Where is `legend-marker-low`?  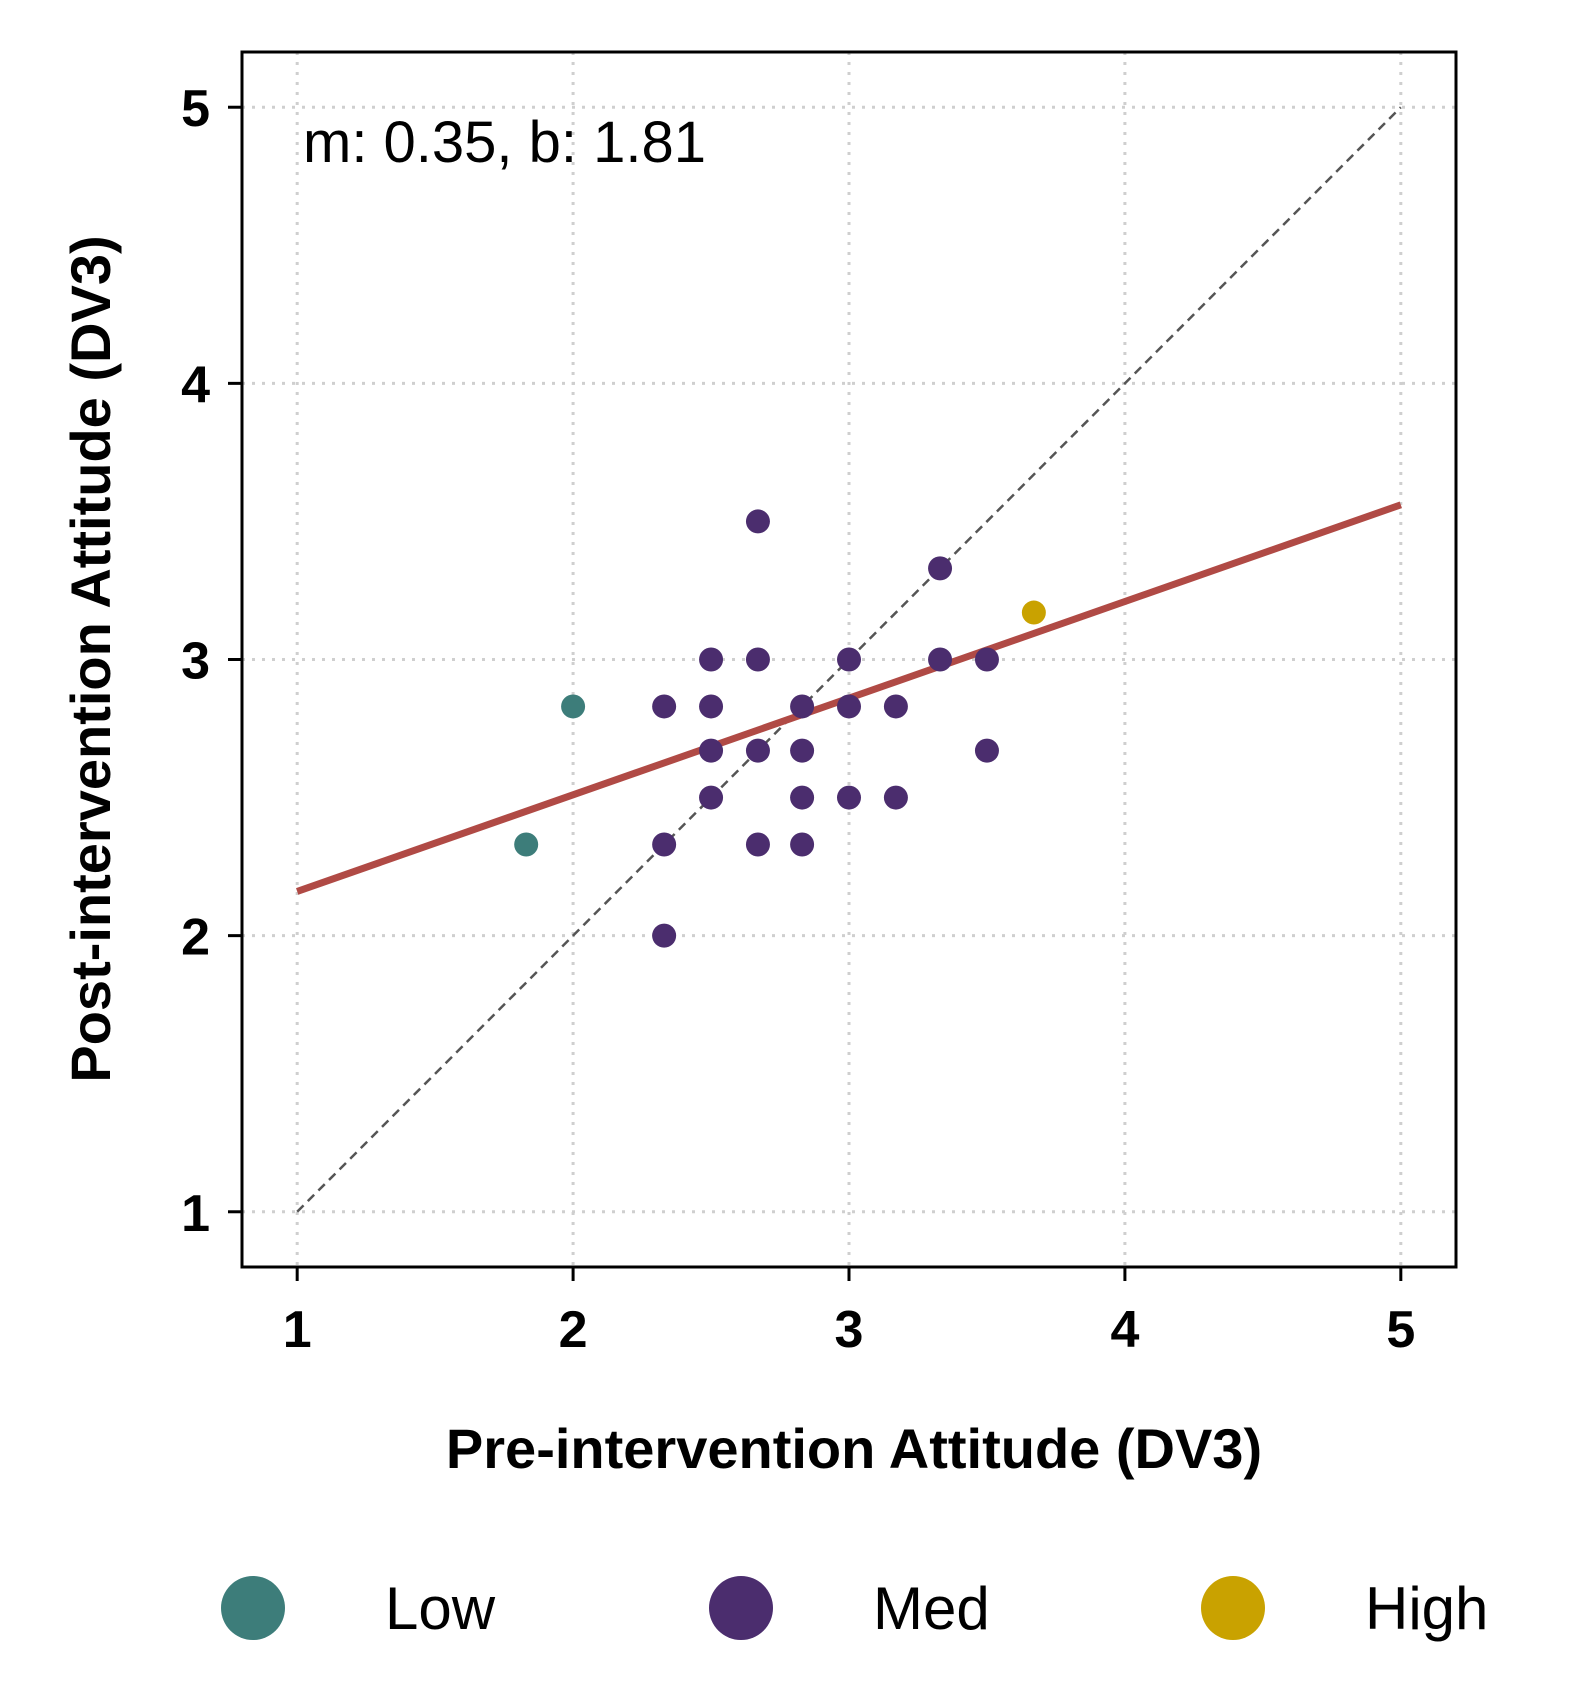
legend-marker-low is located at coordinates (253, 1608).